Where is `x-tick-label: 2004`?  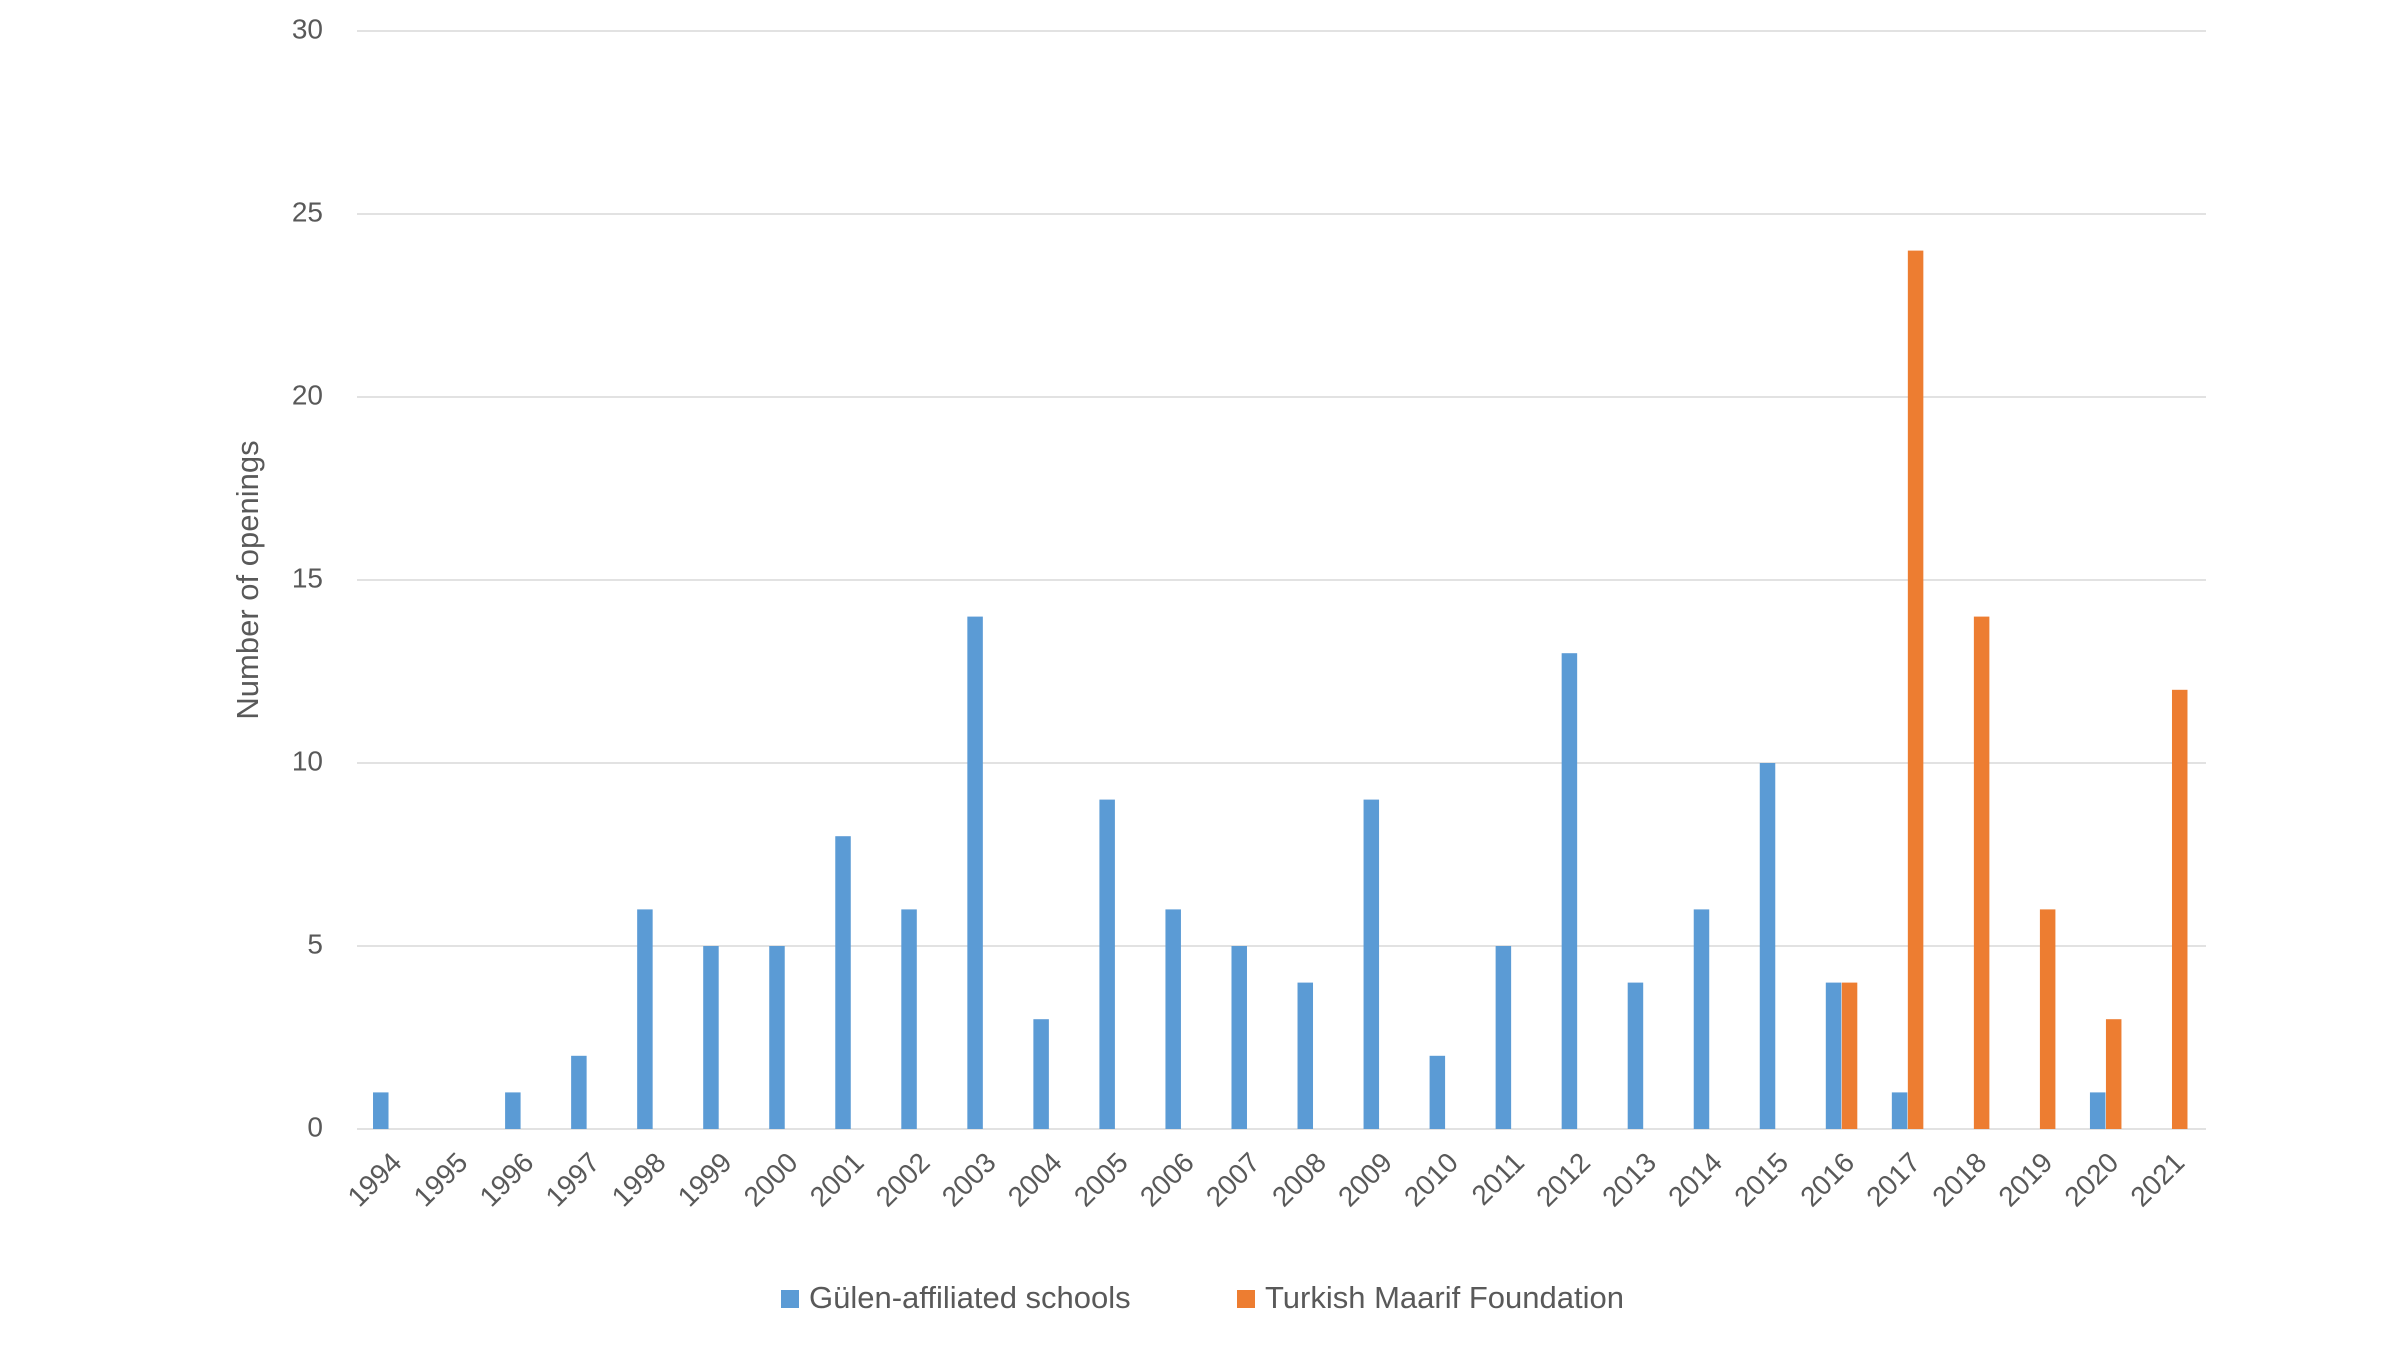 x-tick-label: 2004 is located at coordinates (1035, 1180).